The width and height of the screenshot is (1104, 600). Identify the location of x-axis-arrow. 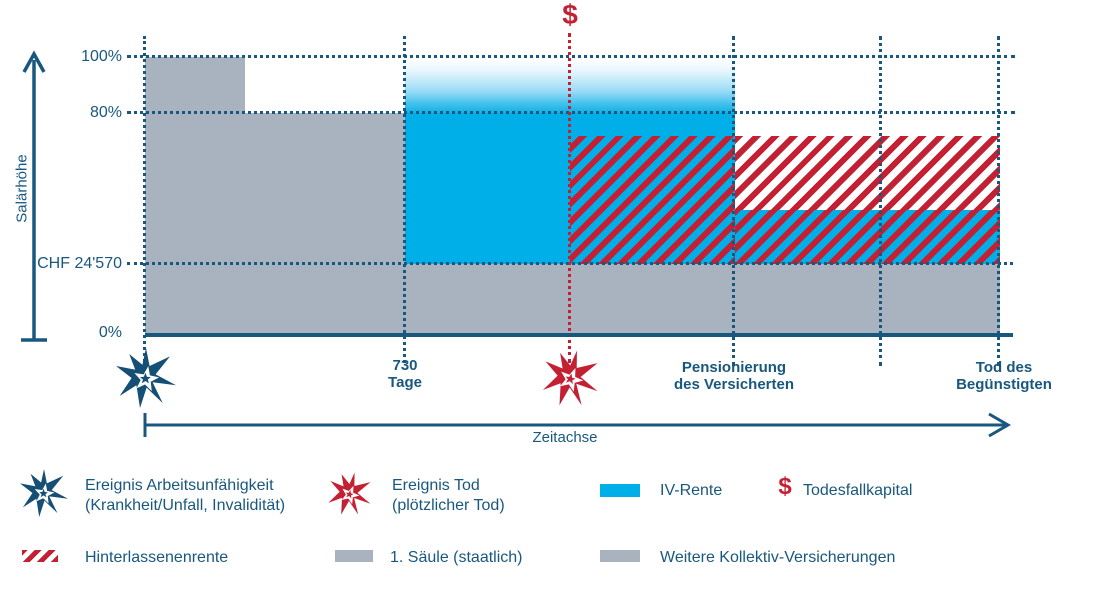
(577, 425).